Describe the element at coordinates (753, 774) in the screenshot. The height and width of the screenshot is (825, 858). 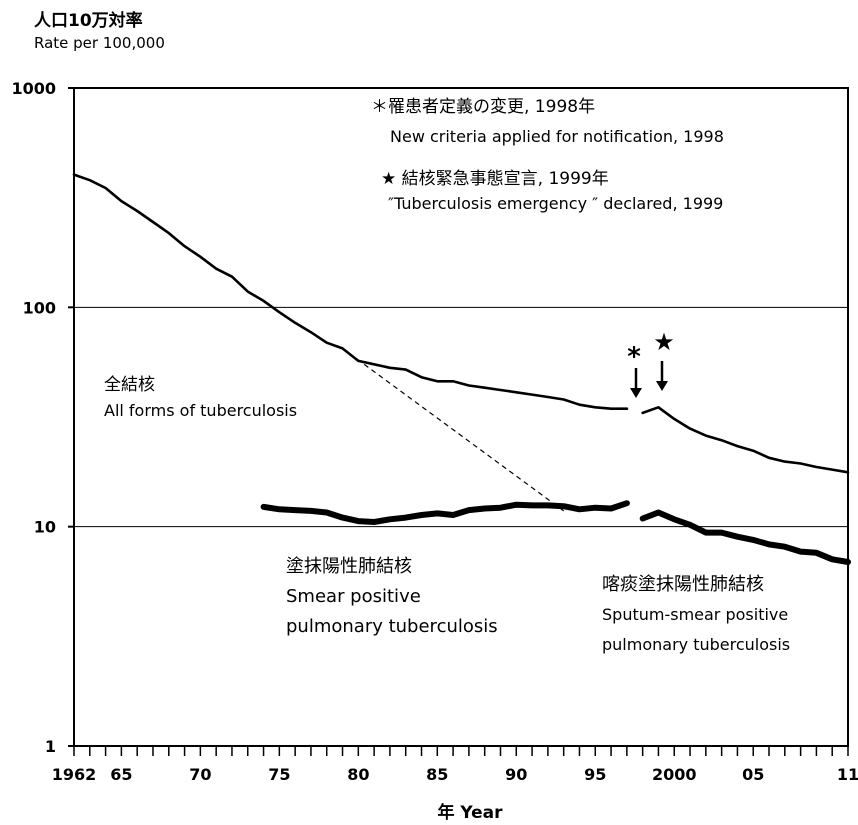
I see `x-tick-label: 05` at that location.